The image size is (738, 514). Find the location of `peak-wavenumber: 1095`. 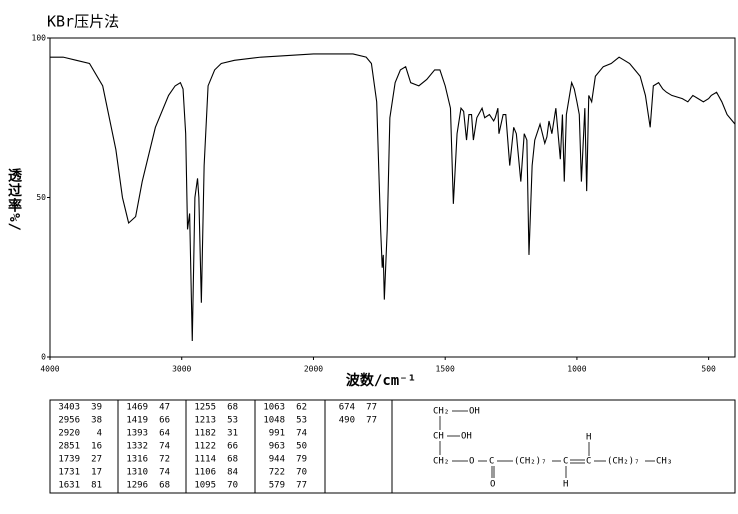

peak-wavenumber: 1095 is located at coordinates (205, 486).